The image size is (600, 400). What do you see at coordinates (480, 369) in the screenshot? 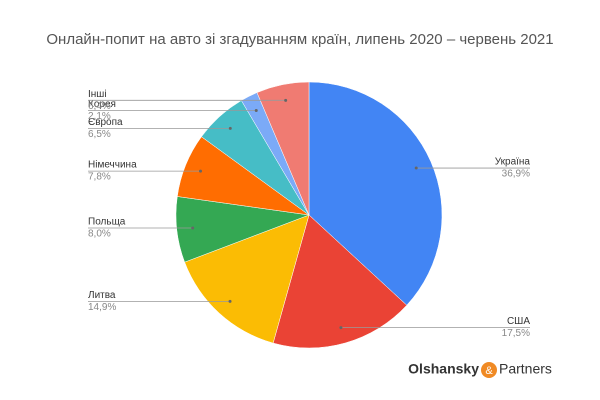
I see `logo: Olshansky & Partners` at bounding box center [480, 369].